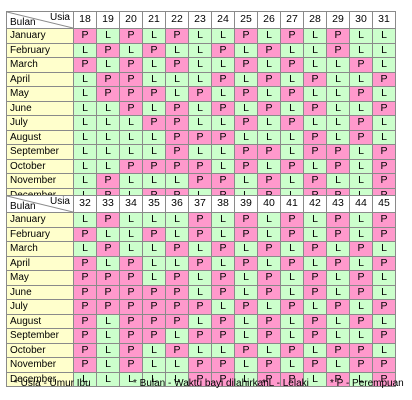 Image resolution: width=412 pixels, height=400 pixels. I want to click on legend-lelaki: * L - Lelaki, so click(285, 383).